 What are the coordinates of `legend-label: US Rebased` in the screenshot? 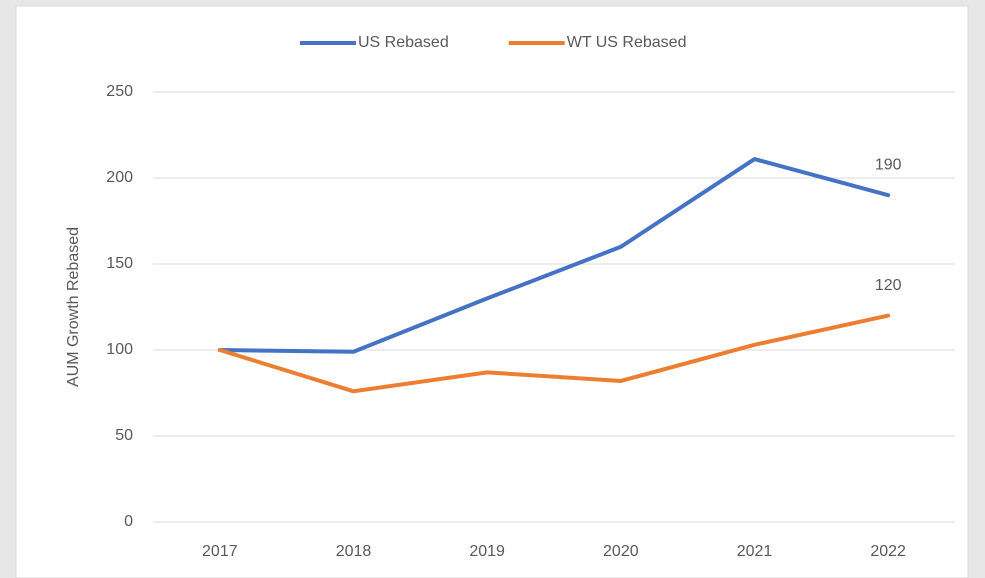 It's located at (403, 42).